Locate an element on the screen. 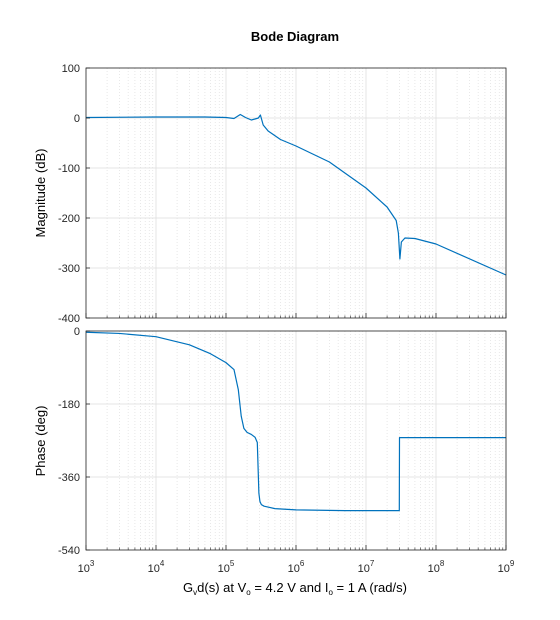 This screenshot has width=560, height=620. x-tick-label: 10⁷ is located at coordinates (366, 567).